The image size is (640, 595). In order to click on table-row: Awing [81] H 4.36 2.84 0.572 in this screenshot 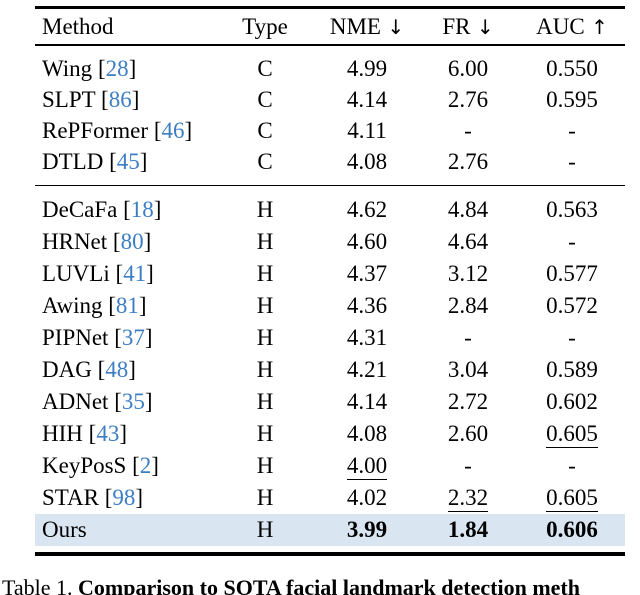, I will do `click(330, 306)`.